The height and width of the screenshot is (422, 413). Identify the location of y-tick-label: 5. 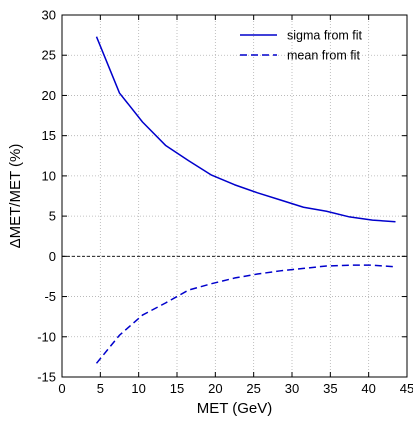
(52, 216).